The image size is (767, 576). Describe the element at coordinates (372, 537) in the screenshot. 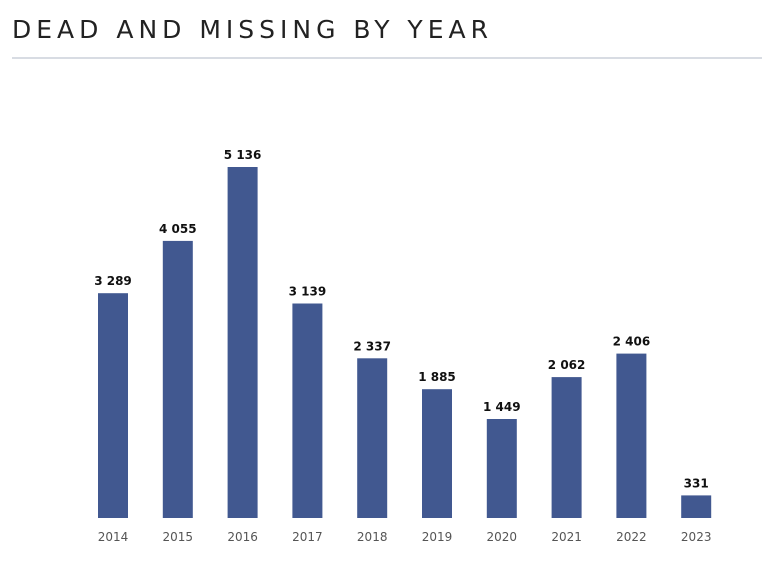

I see `x-tick-label-2018: 2018` at that location.